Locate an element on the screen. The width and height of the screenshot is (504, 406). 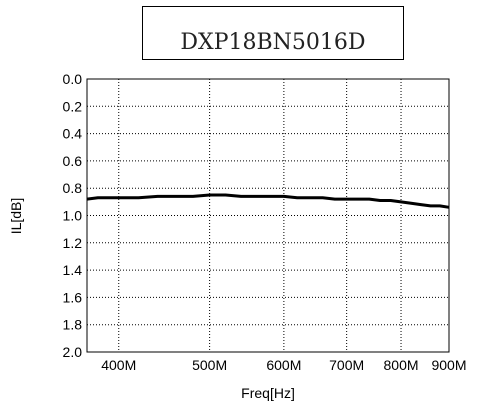
x-tick-label: 600M is located at coordinates (283, 365).